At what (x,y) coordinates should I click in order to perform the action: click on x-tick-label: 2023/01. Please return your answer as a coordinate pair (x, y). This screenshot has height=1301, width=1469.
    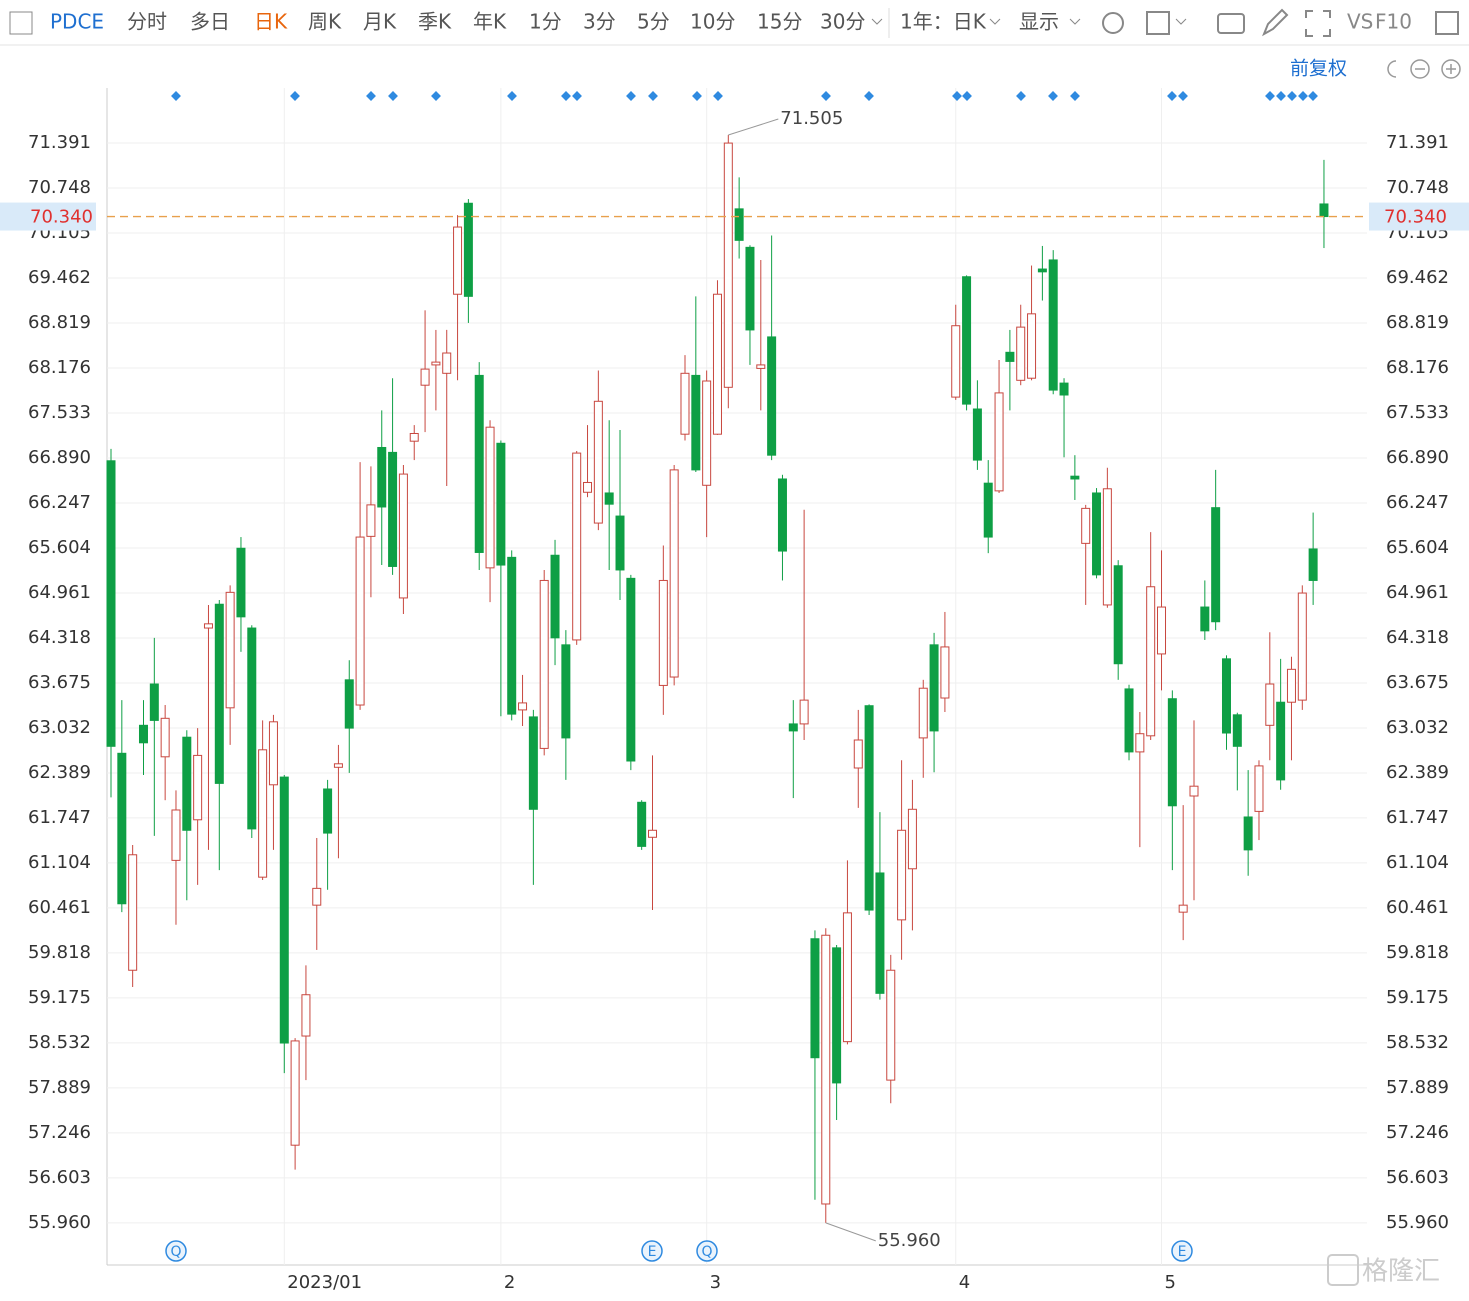
    Looking at the image, I should click on (324, 1282).